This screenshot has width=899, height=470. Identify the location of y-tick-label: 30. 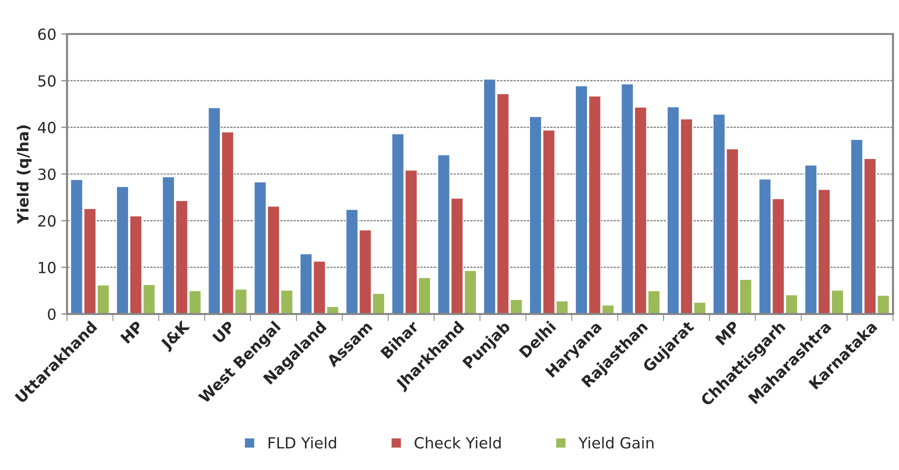
(47, 174).